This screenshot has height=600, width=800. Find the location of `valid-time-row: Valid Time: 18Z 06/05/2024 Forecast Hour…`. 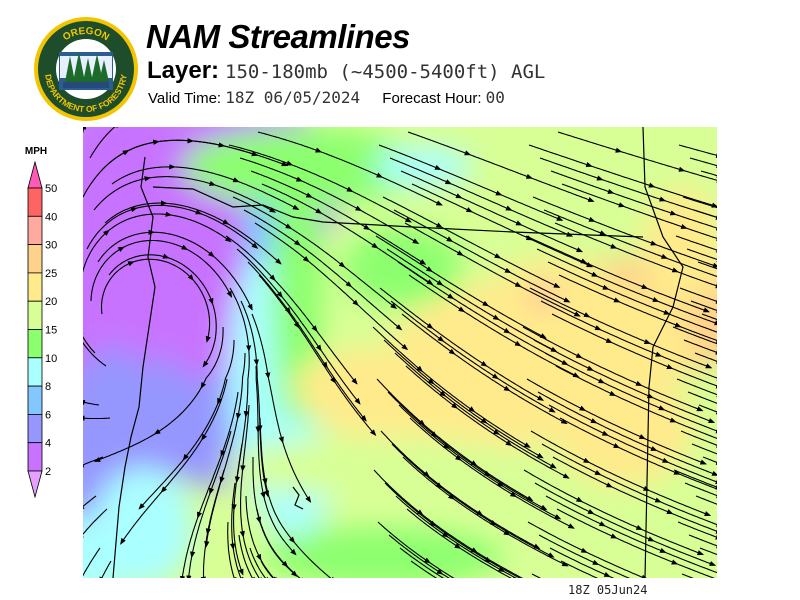

valid-time-row: Valid Time: 18Z 06/05/2024 Forecast Hour… is located at coordinates (326, 97).